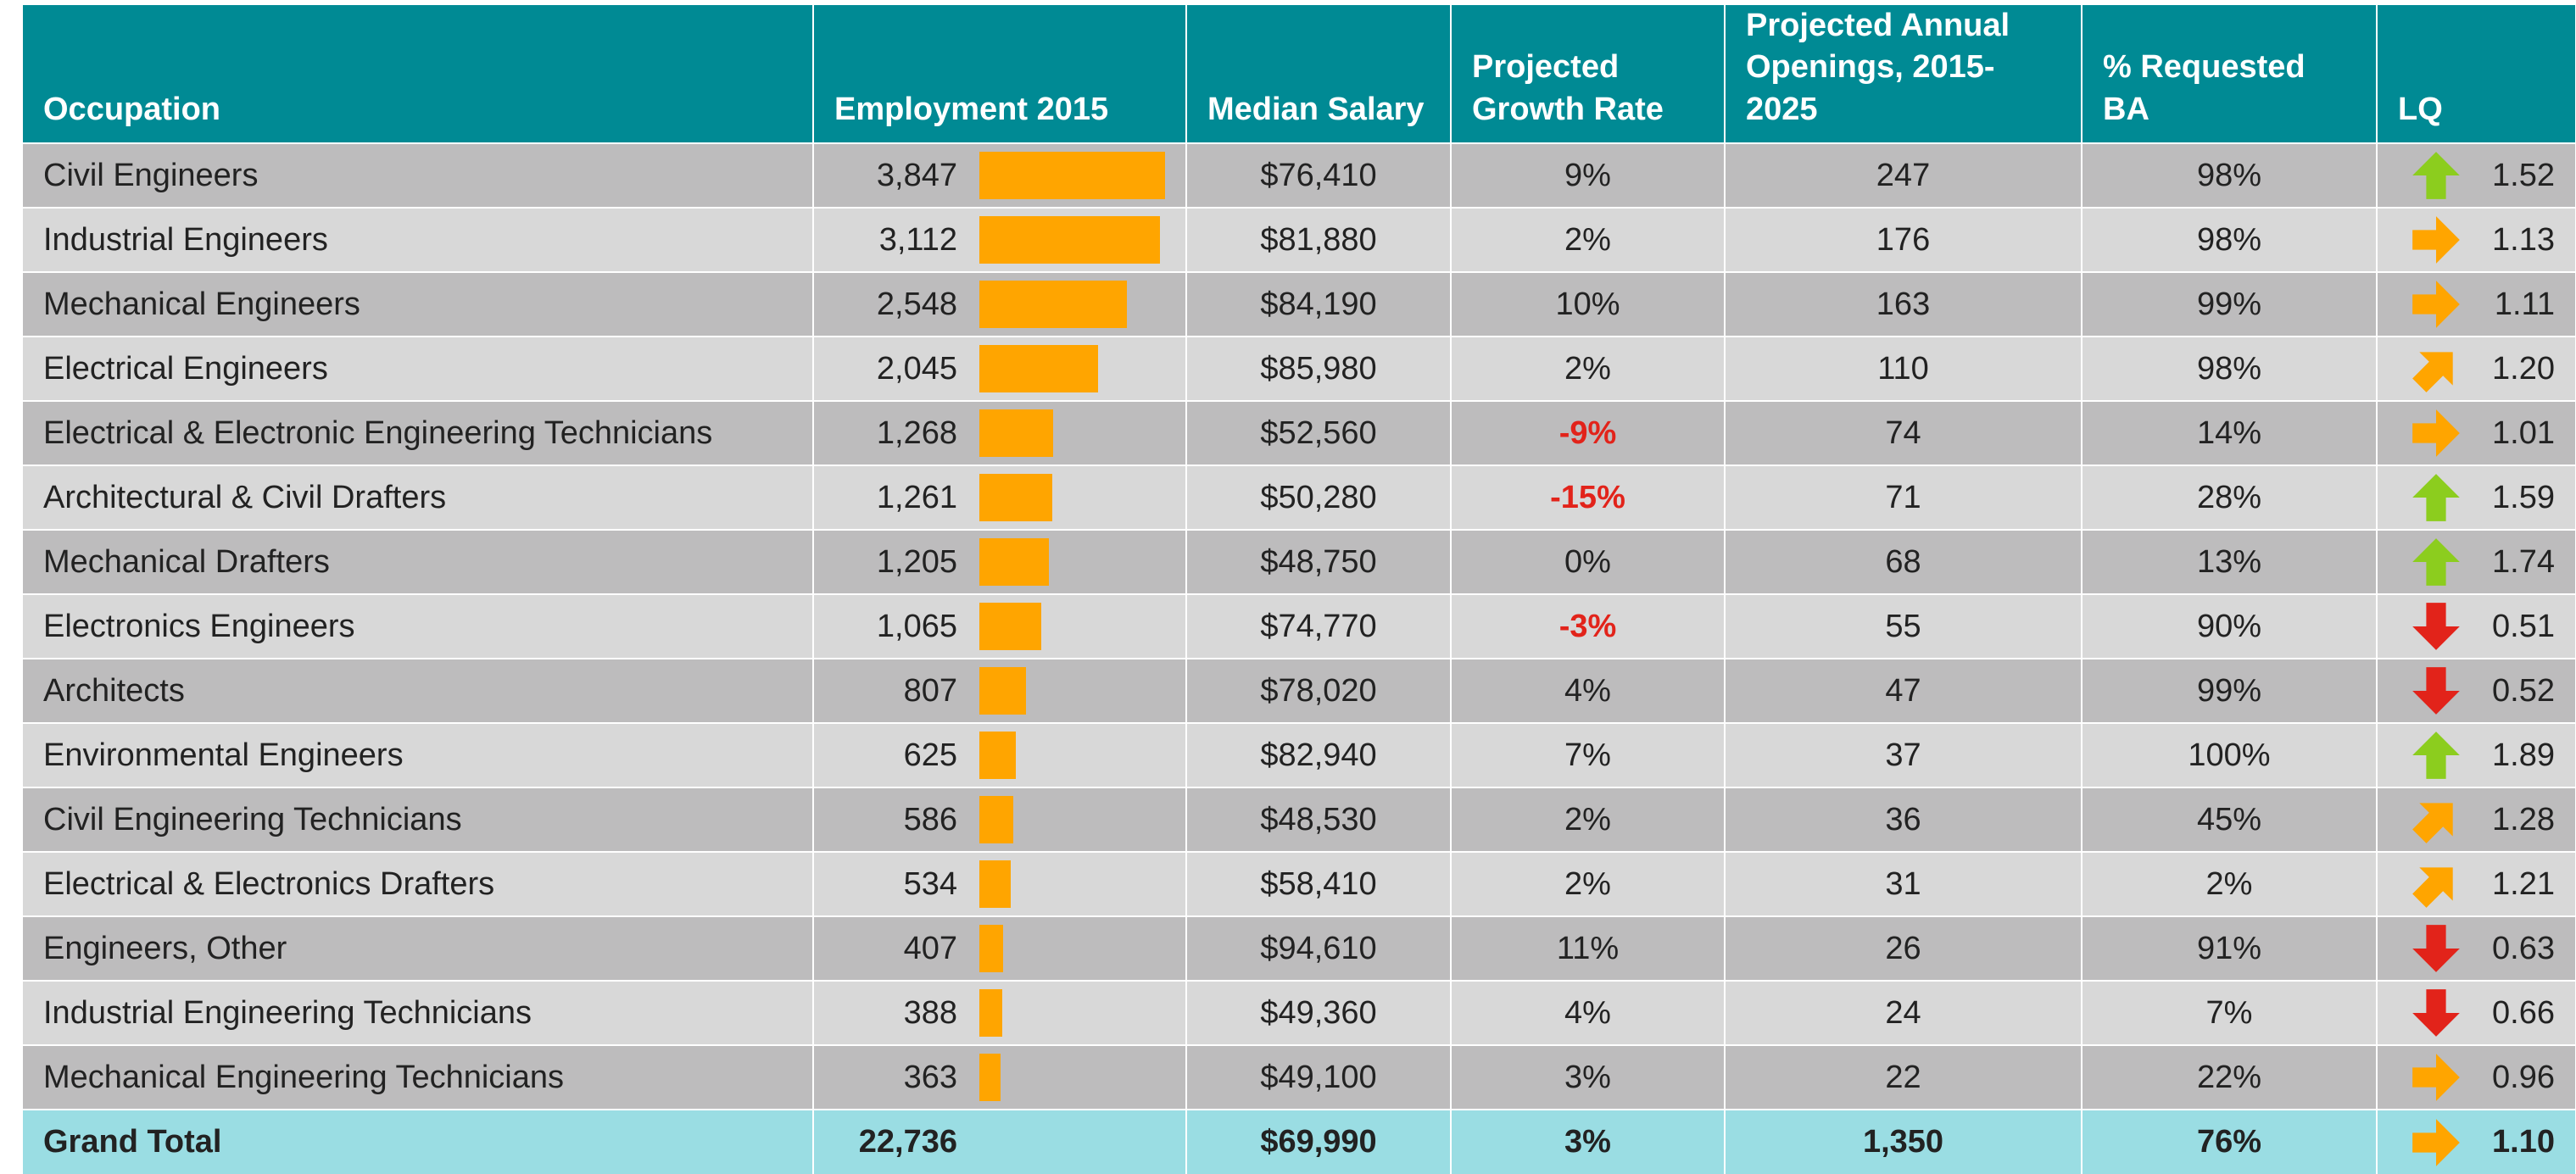 This screenshot has height=1174, width=2576. Describe the element at coordinates (1904, 176) in the screenshot. I see `cell: 247` at that location.